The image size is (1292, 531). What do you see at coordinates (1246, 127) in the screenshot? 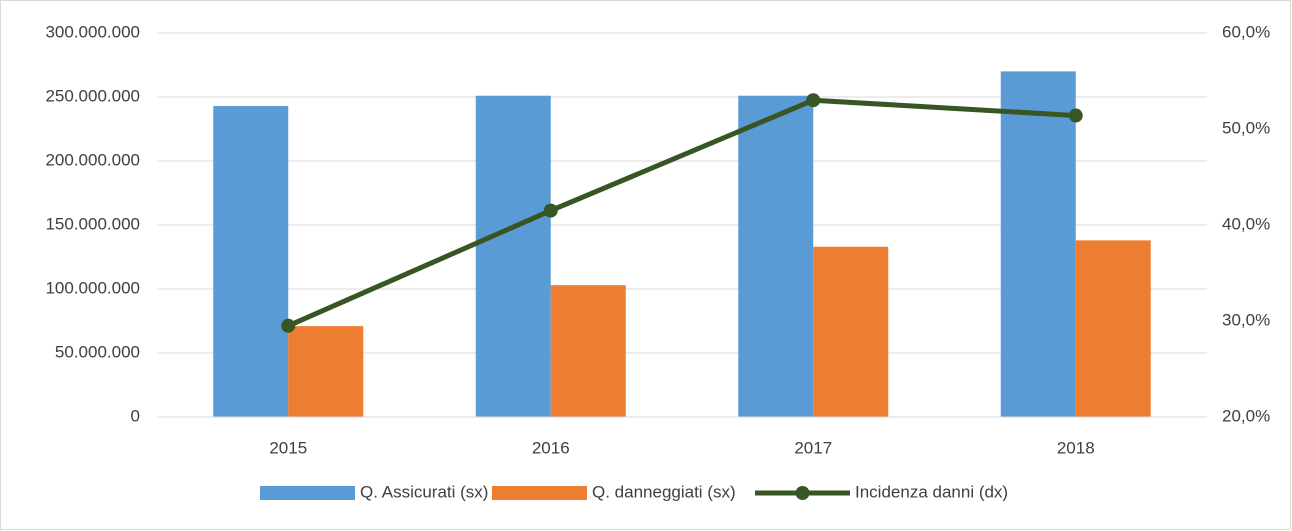
I see `y2-tick-label: 50,0%` at bounding box center [1246, 127].